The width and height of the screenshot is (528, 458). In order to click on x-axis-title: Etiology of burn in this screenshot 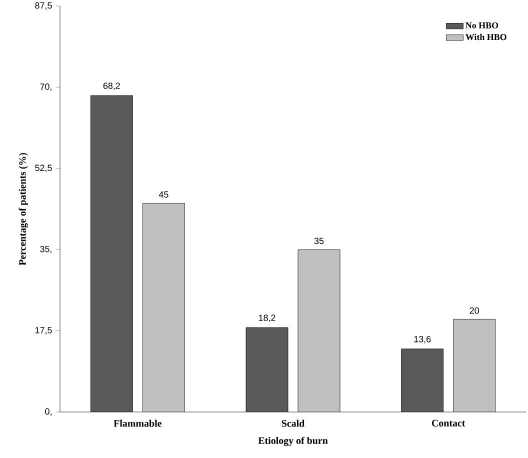, I will do `click(293, 441)`.